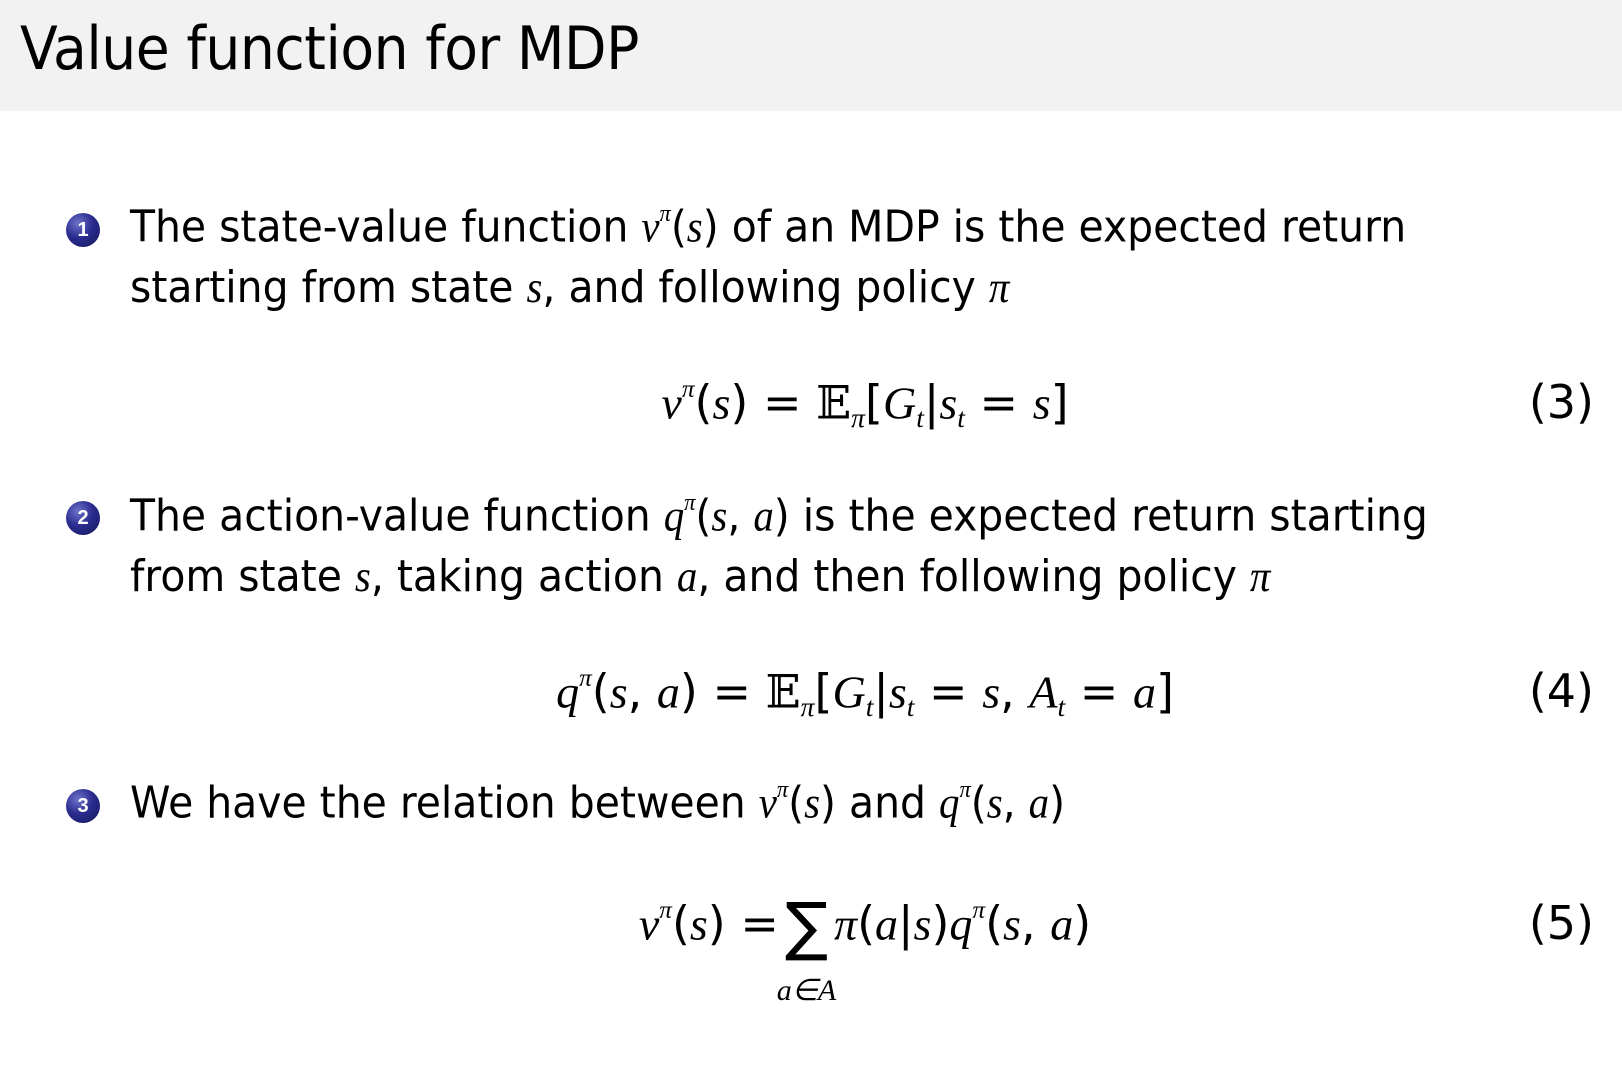 This screenshot has width=1622, height=1080. What do you see at coordinates (83, 518) in the screenshot?
I see `bullet-number-2: 2` at bounding box center [83, 518].